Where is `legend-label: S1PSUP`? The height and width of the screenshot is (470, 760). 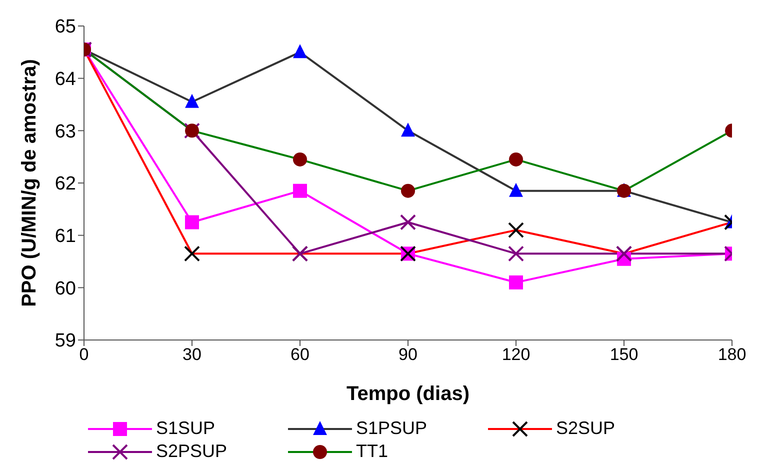 legend-label: S1PSUP is located at coordinates (392, 428).